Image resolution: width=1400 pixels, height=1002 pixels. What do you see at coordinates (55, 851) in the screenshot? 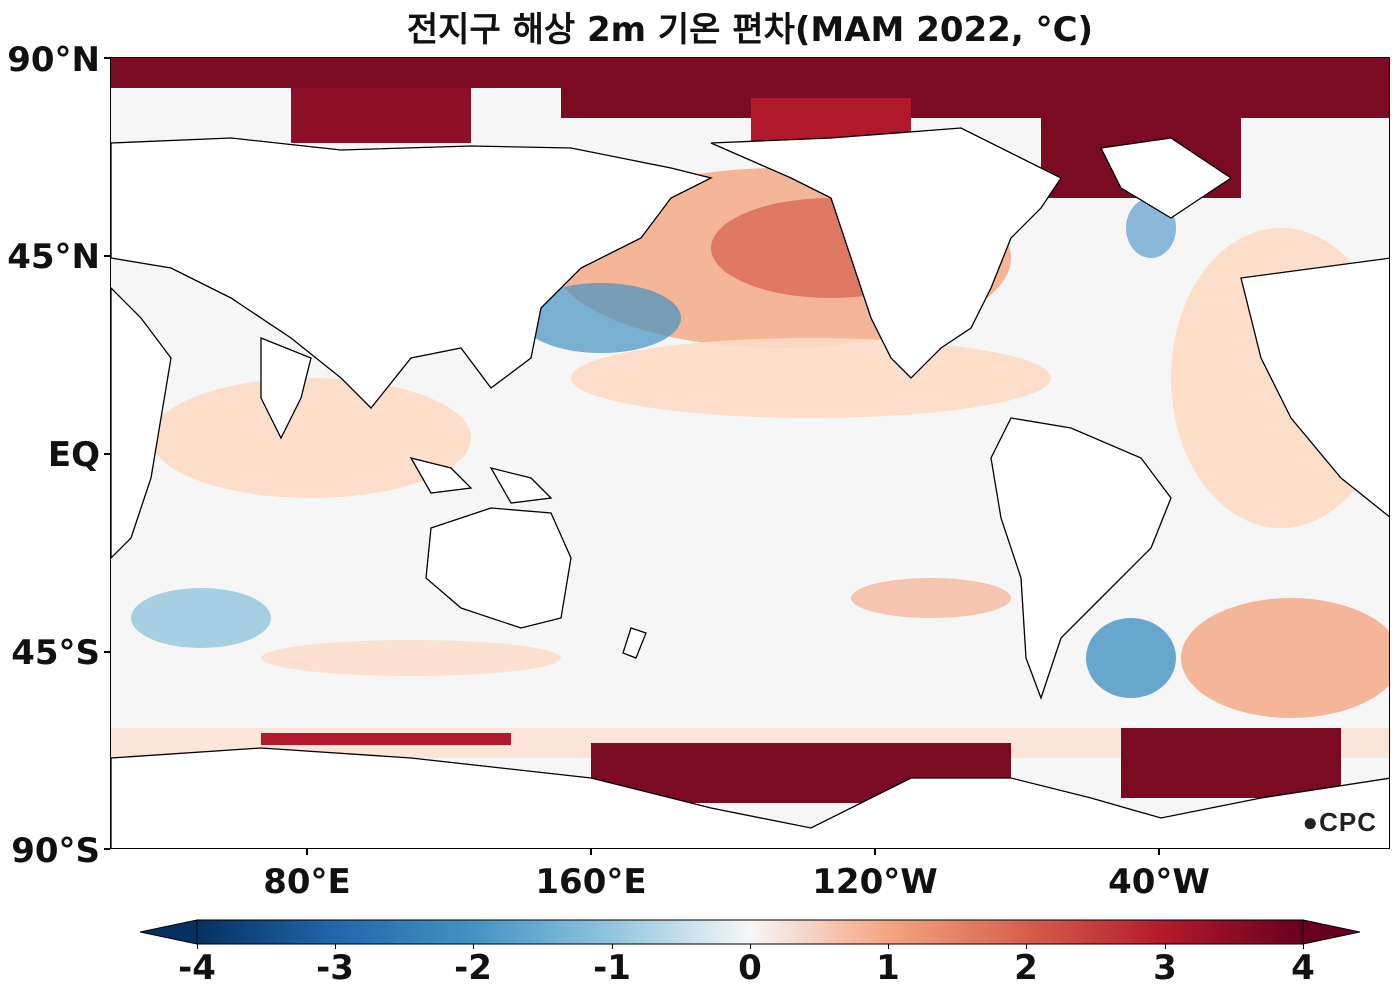
I see `y-label-90s: 90°S` at bounding box center [55, 851].